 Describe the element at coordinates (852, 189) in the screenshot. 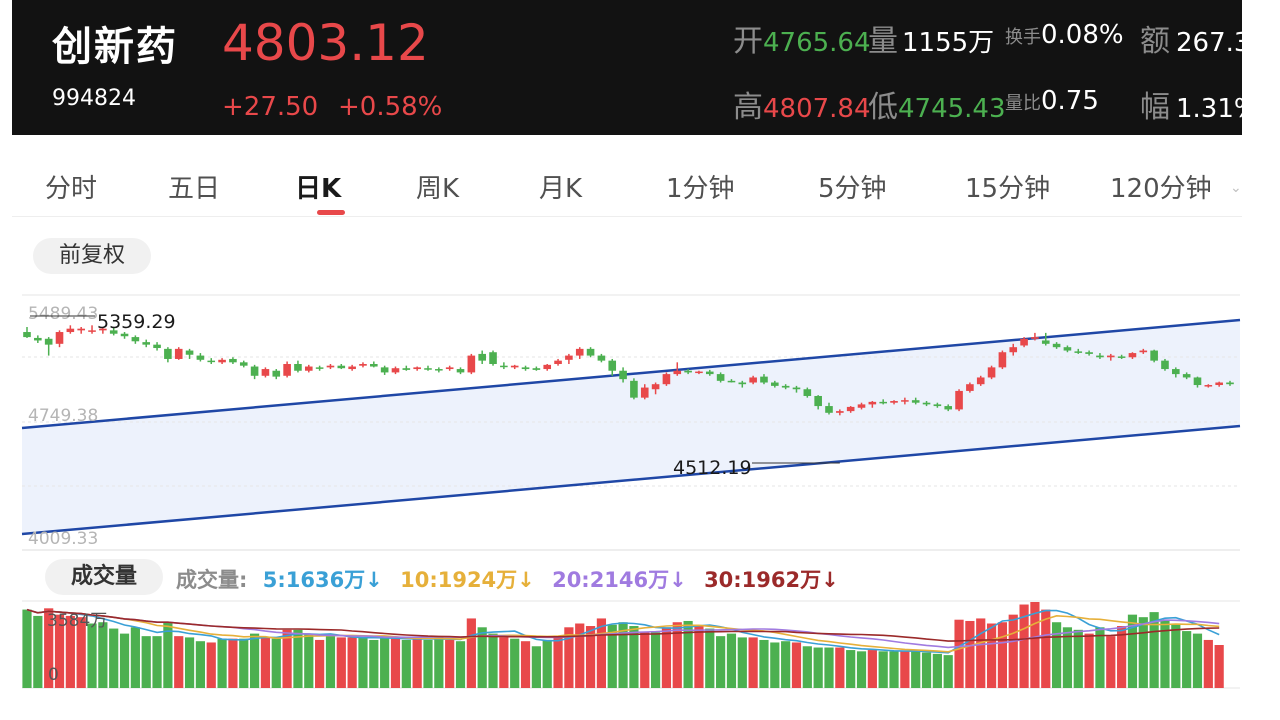

I see `tab-5min: 5分钟` at that location.